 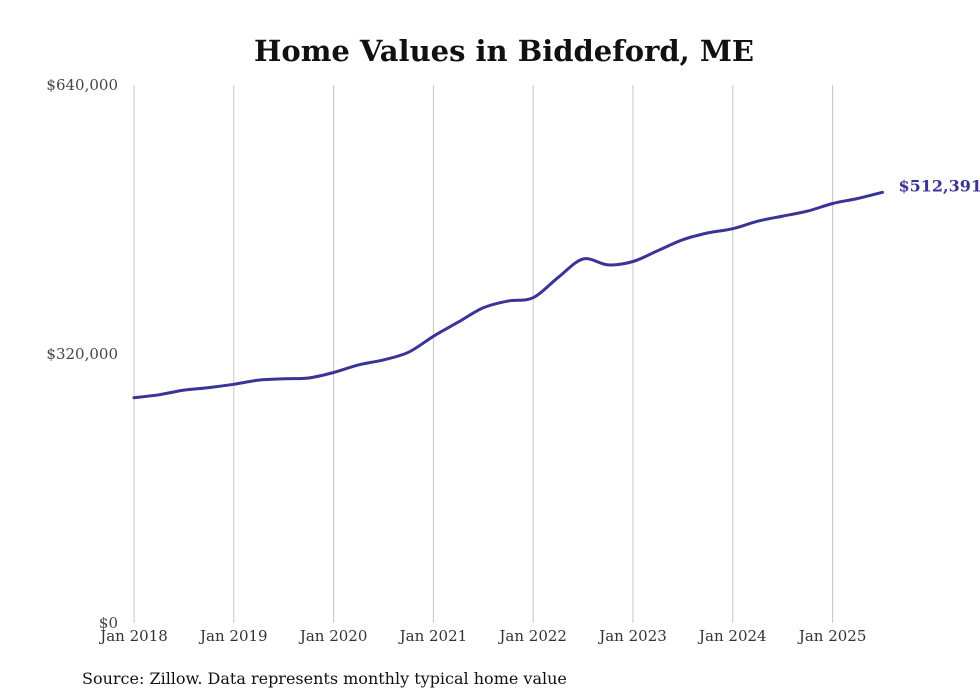 I want to click on x-tick-label: Jan 2018, so click(x=133, y=636).